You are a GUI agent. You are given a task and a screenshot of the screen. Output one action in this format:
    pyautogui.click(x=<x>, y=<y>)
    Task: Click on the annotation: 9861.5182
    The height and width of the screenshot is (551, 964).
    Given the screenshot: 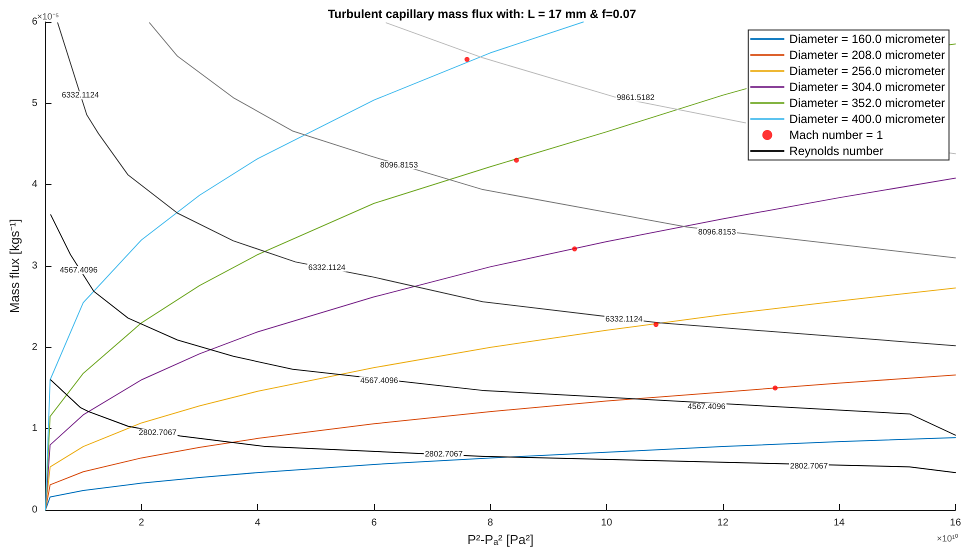 What is the action you would take?
    pyautogui.click(x=636, y=97)
    